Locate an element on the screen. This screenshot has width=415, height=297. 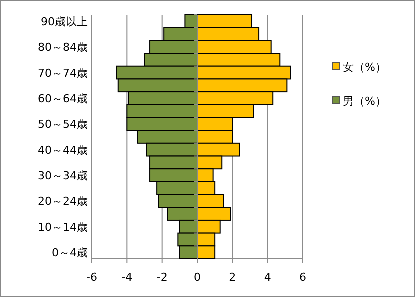
x-tick-label: -2 is located at coordinates (162, 277).